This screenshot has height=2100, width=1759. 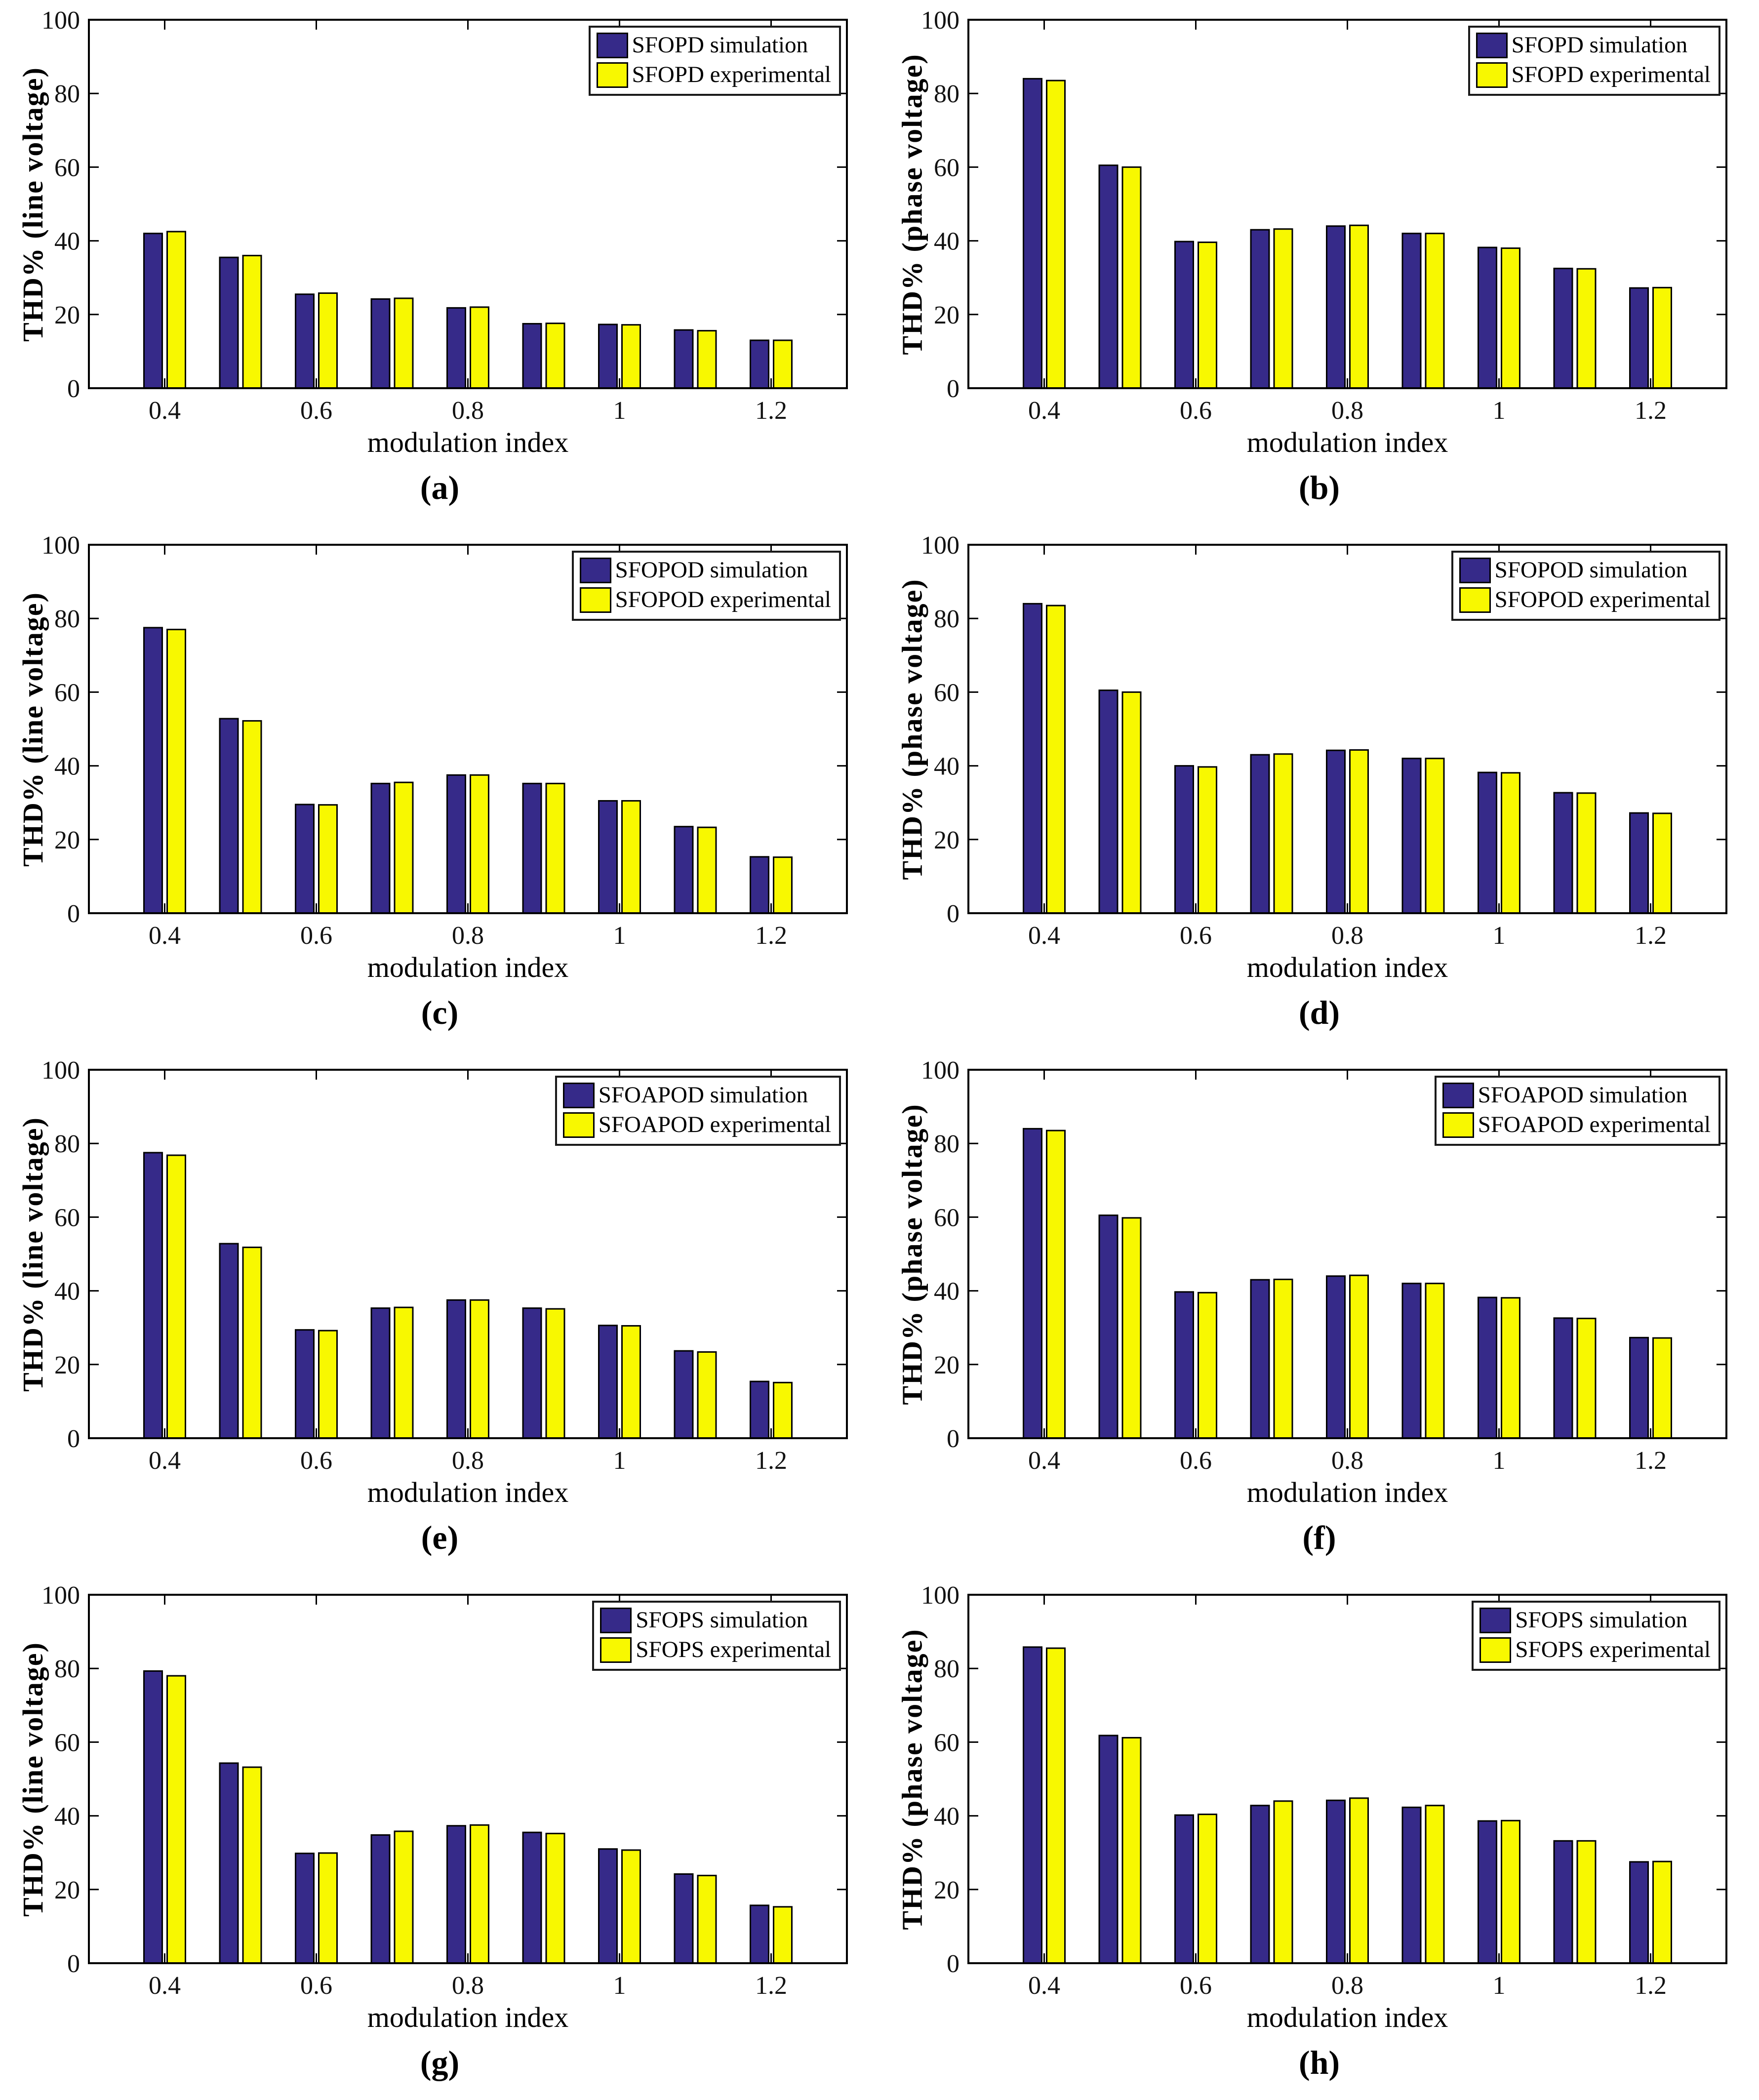 I want to click on chart-e-canvas: 0.4 0.6 0.8 1 1.2 0 20 40 60 80 100, so click(x=444, y=1265).